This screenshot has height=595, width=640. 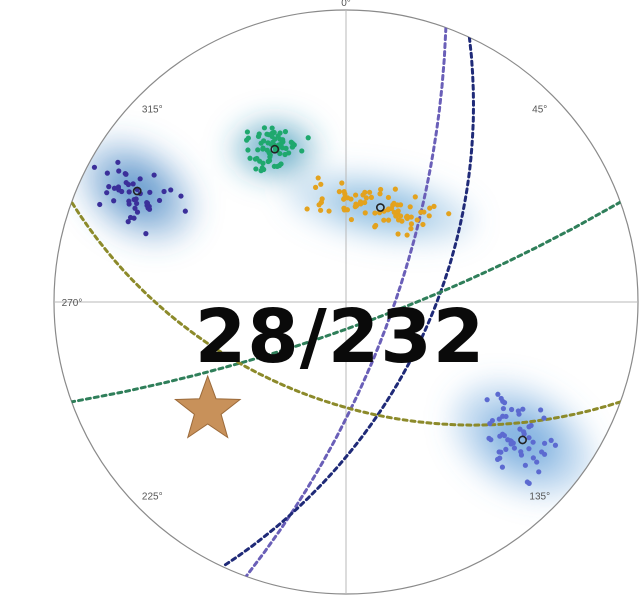 I want to click on azimuth-label: 45°, so click(x=539, y=109).